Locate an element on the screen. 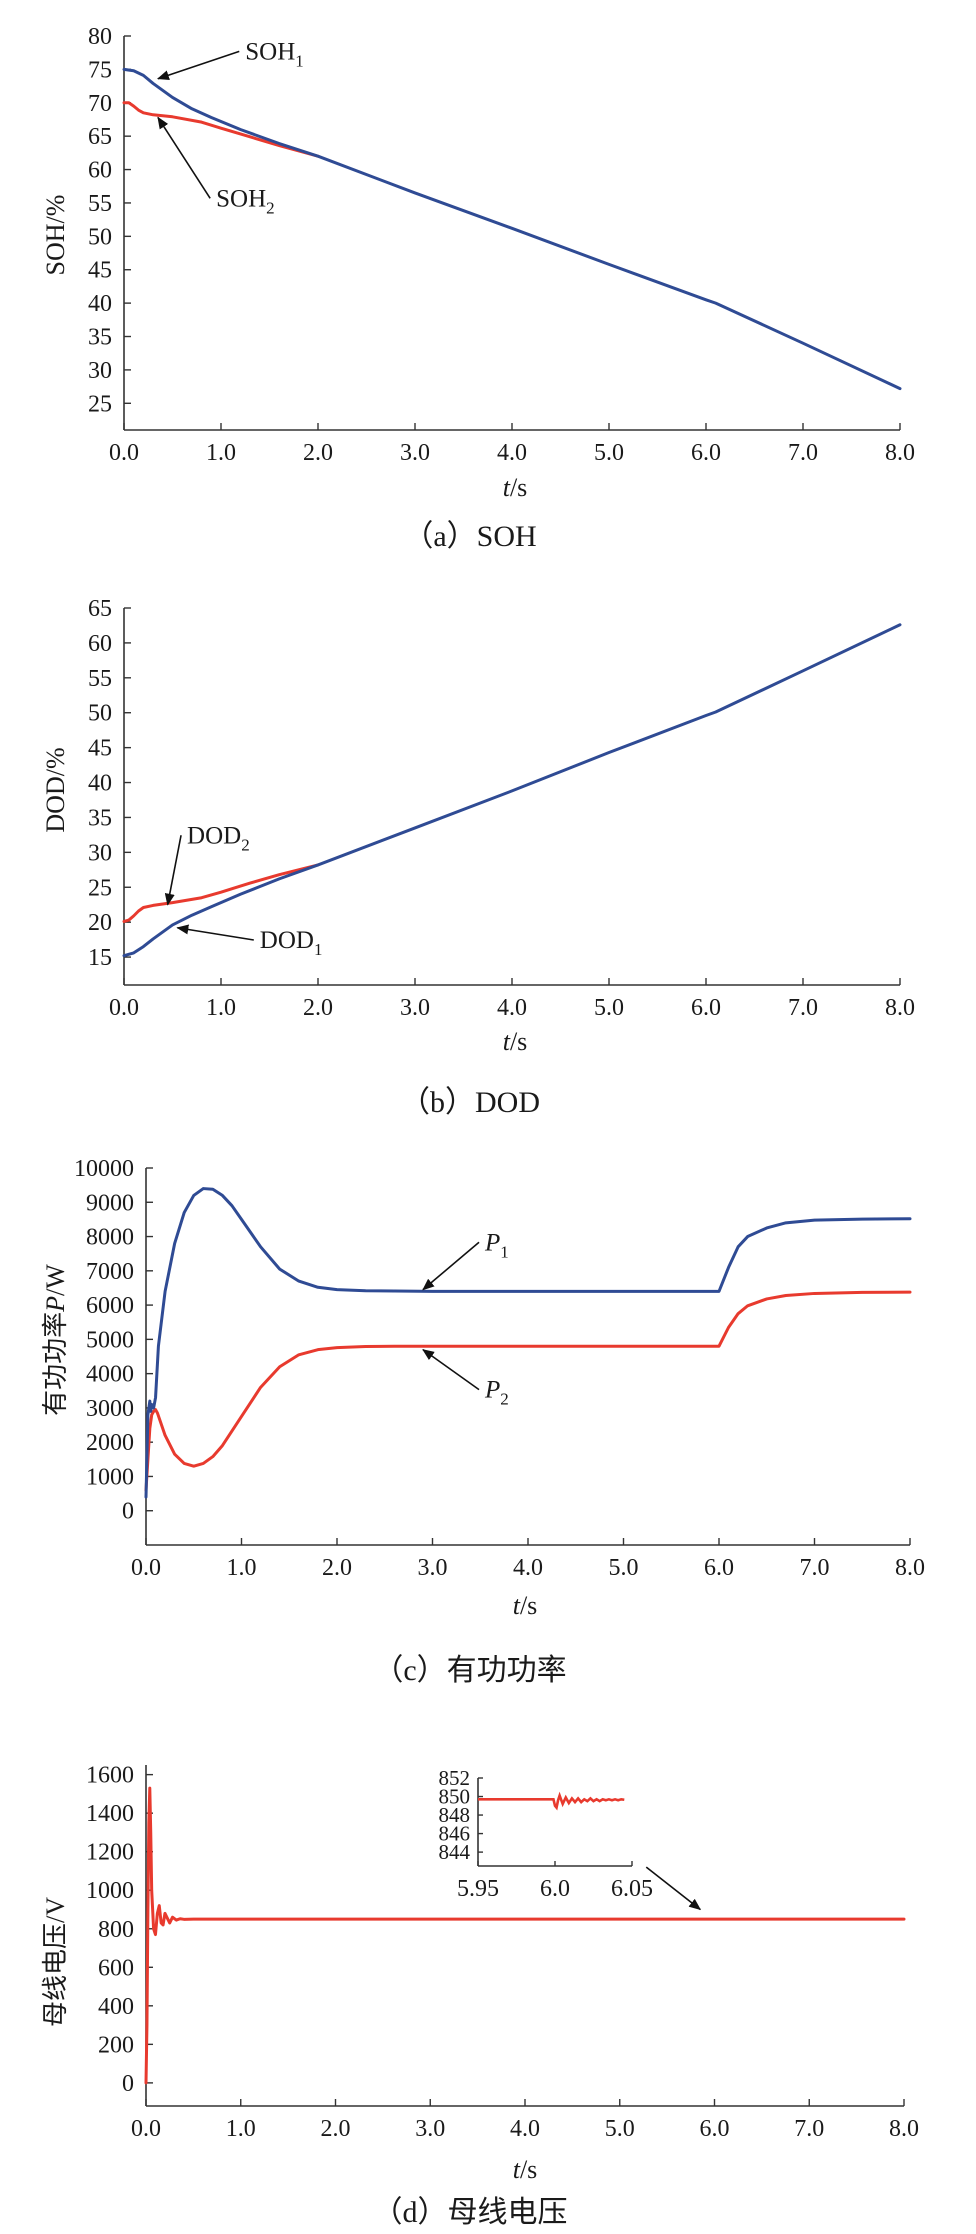 Image resolution: width=976 pixels, height=2234 pixels. voltage-y-tick-label: 1600 is located at coordinates (110, 1776).